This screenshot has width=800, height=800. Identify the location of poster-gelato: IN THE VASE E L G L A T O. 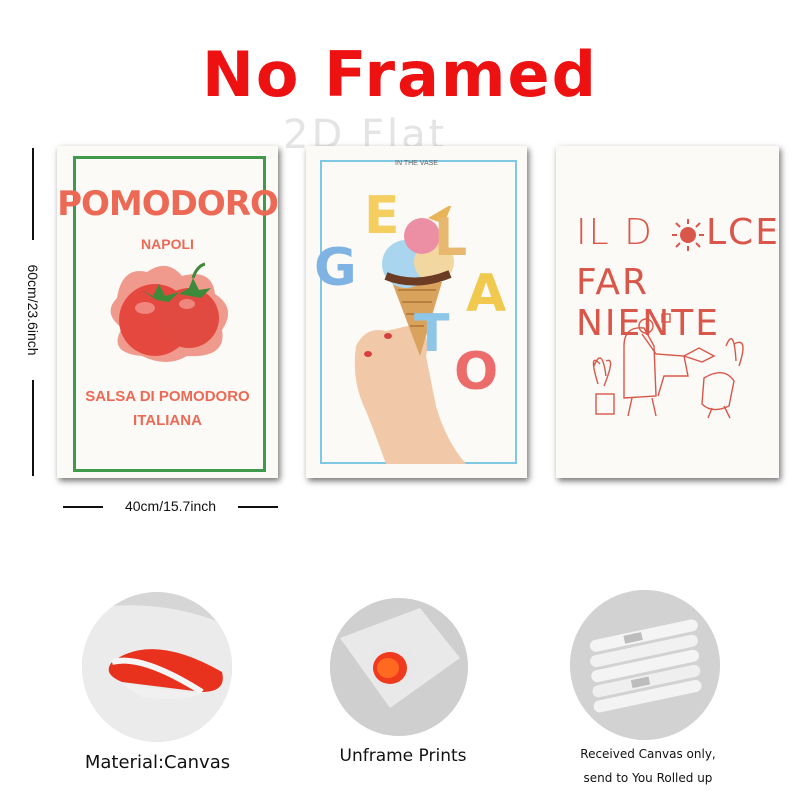
(416, 312).